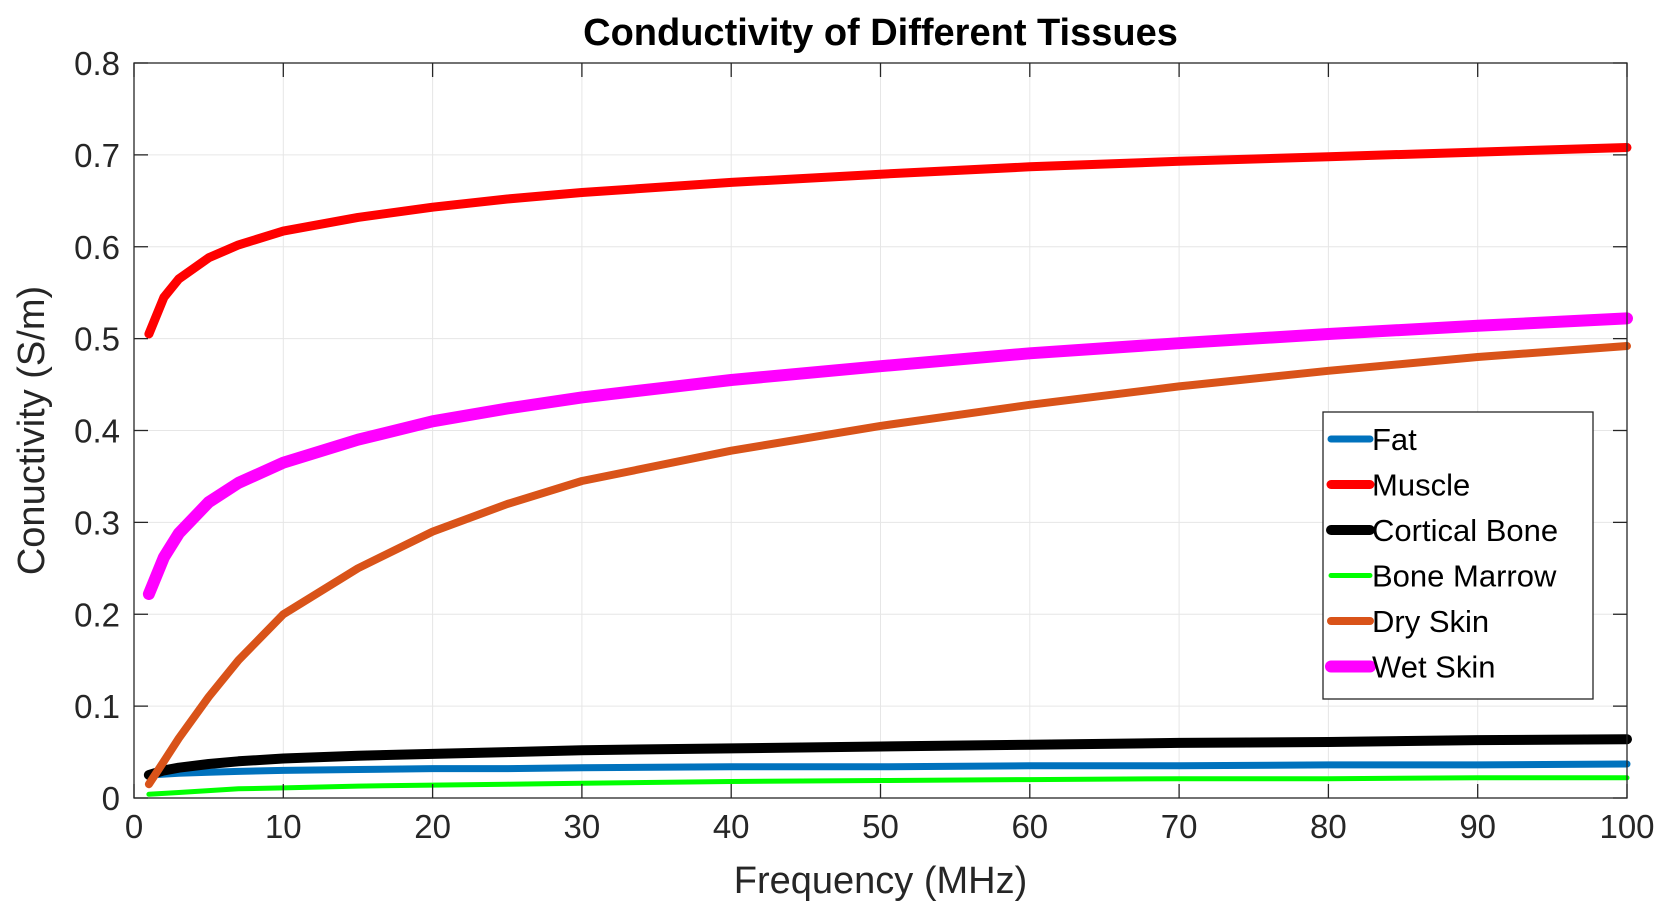 Image resolution: width=1667 pixels, height=913 pixels. What do you see at coordinates (97, 706) in the screenshot?
I see `y-tick-label: 0.1` at bounding box center [97, 706].